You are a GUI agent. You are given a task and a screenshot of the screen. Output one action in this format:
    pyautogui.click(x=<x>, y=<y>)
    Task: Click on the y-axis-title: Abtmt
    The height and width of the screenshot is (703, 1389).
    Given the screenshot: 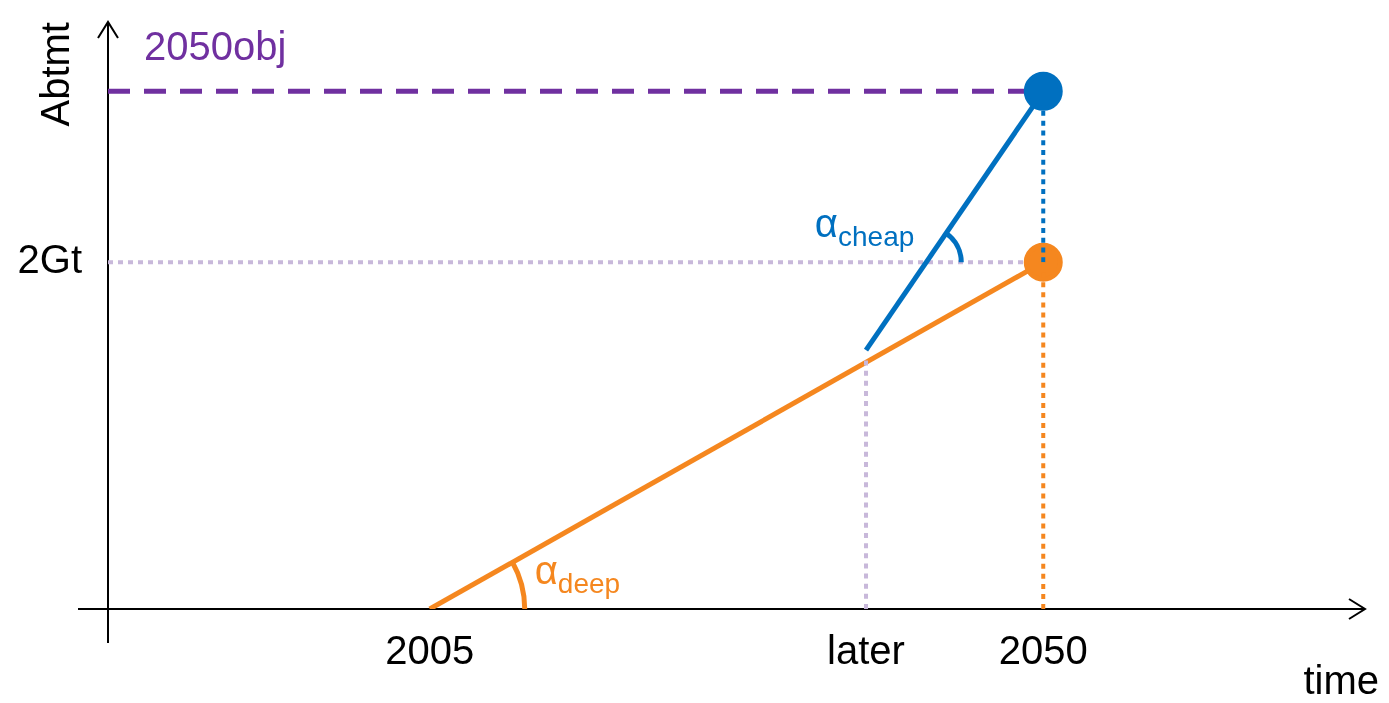 What is the action you would take?
    pyautogui.click(x=55, y=74)
    